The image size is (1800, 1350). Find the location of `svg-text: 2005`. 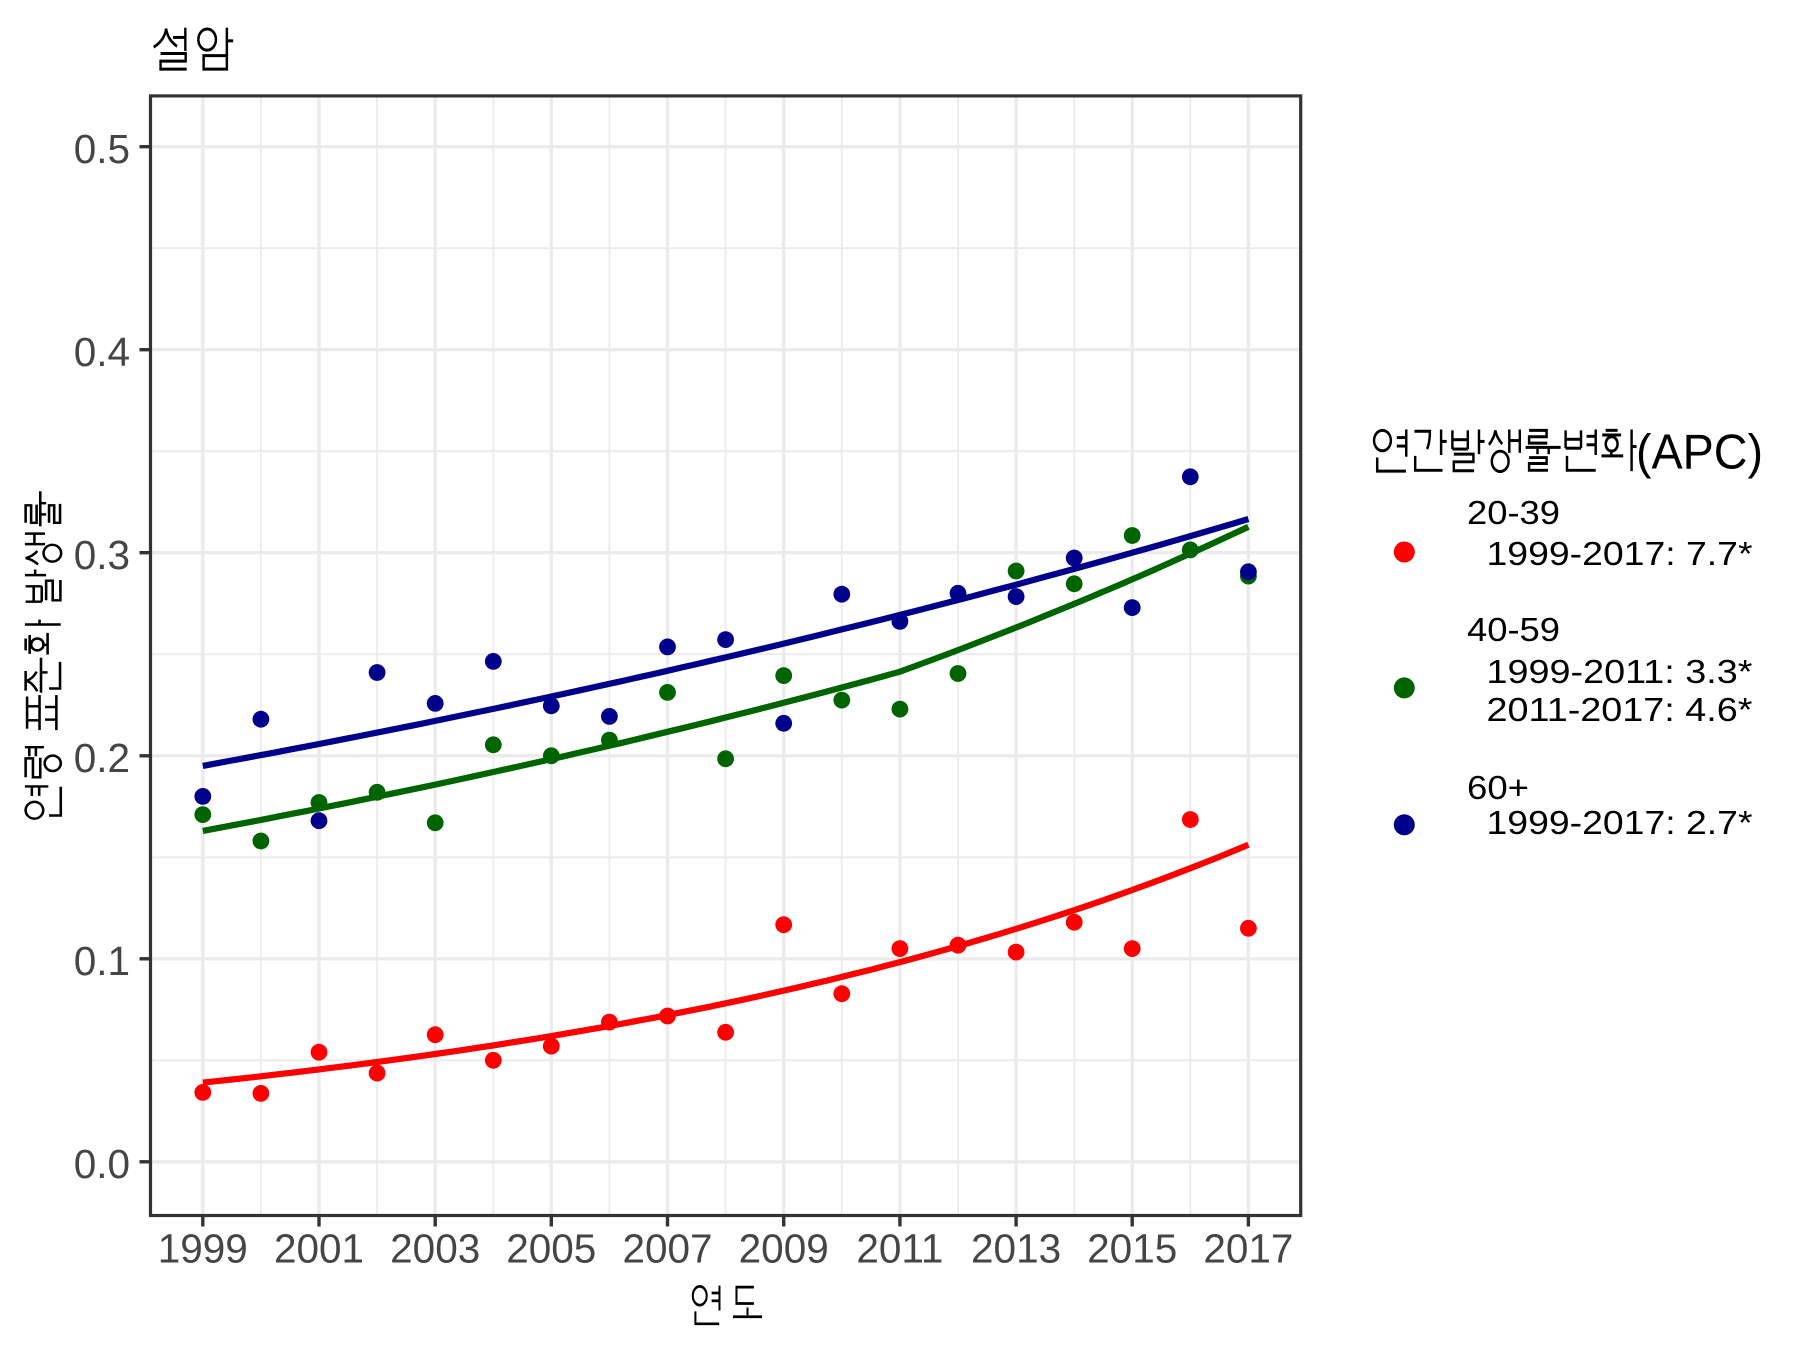

svg-text: 2005 is located at coordinates (551, 1249).